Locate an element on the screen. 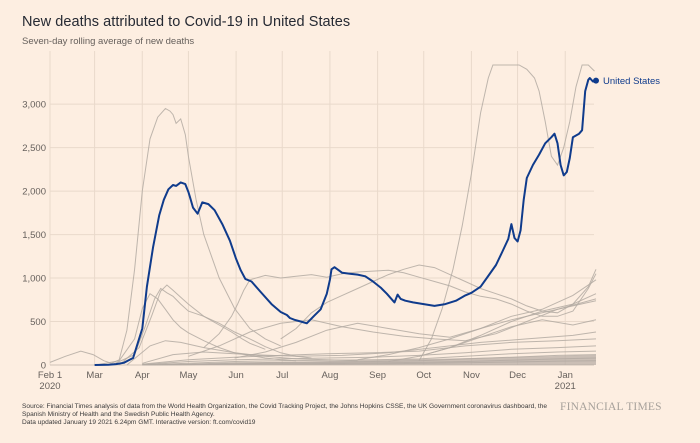 The image size is (700, 443). x-tick-label: Jun is located at coordinates (235, 375).